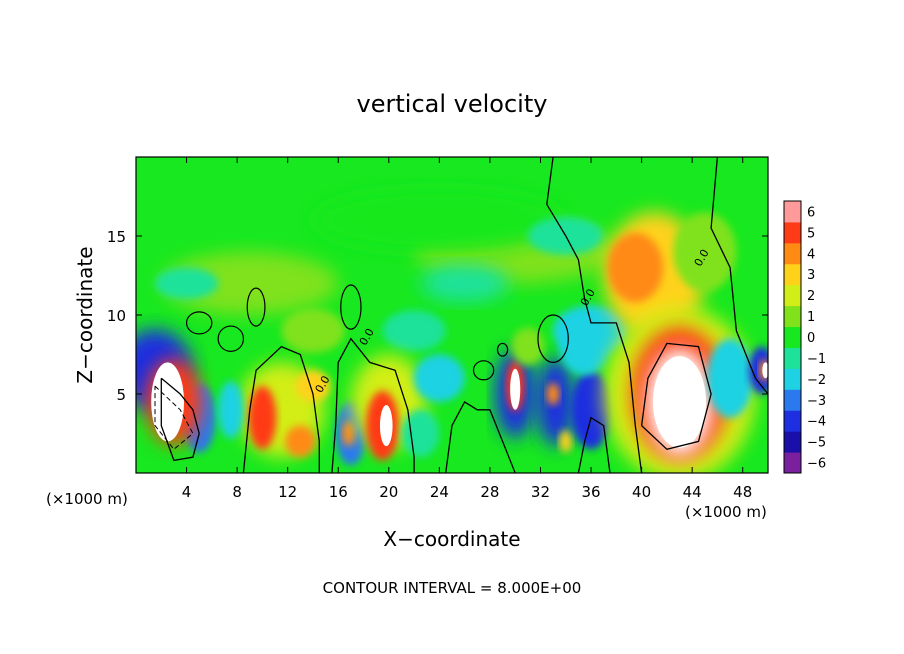  I want to click on x-tick-label: 12, so click(287, 492).